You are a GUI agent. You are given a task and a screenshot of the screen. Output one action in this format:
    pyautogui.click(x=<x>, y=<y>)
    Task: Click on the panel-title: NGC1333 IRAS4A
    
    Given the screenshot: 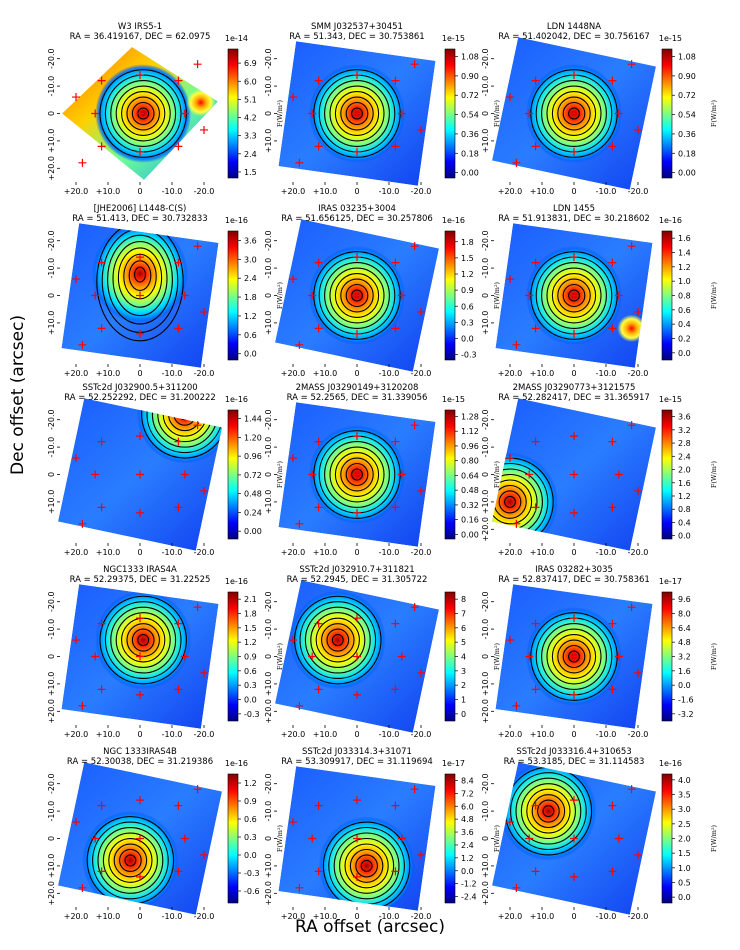 What is the action you would take?
    pyautogui.click(x=140, y=570)
    